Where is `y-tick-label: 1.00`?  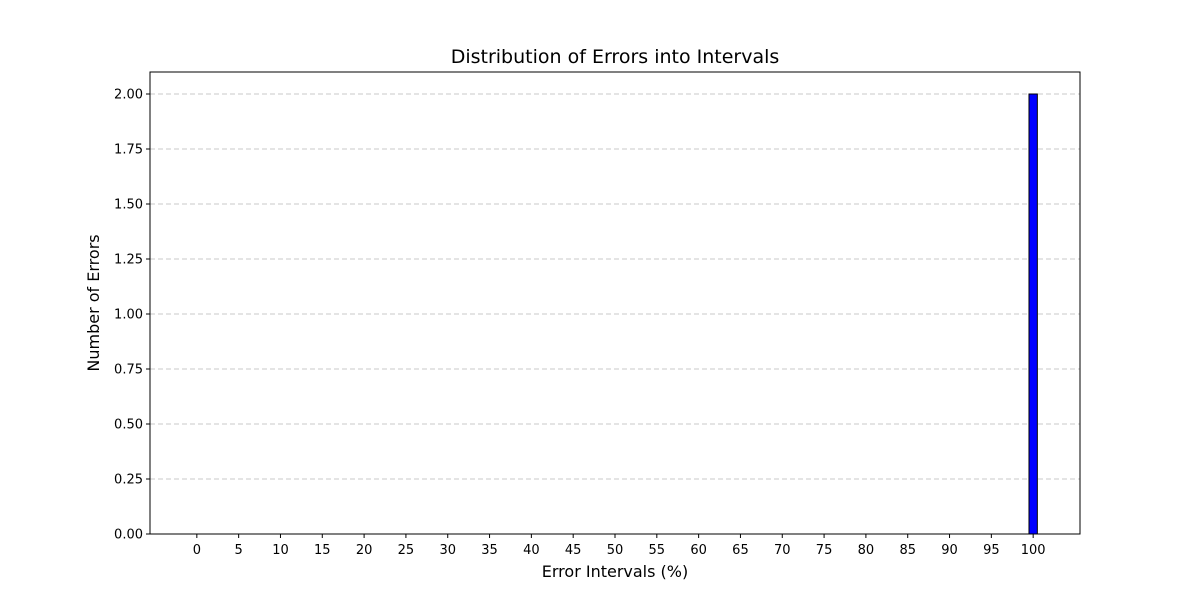
y-tick-label: 1.00 is located at coordinates (128, 315).